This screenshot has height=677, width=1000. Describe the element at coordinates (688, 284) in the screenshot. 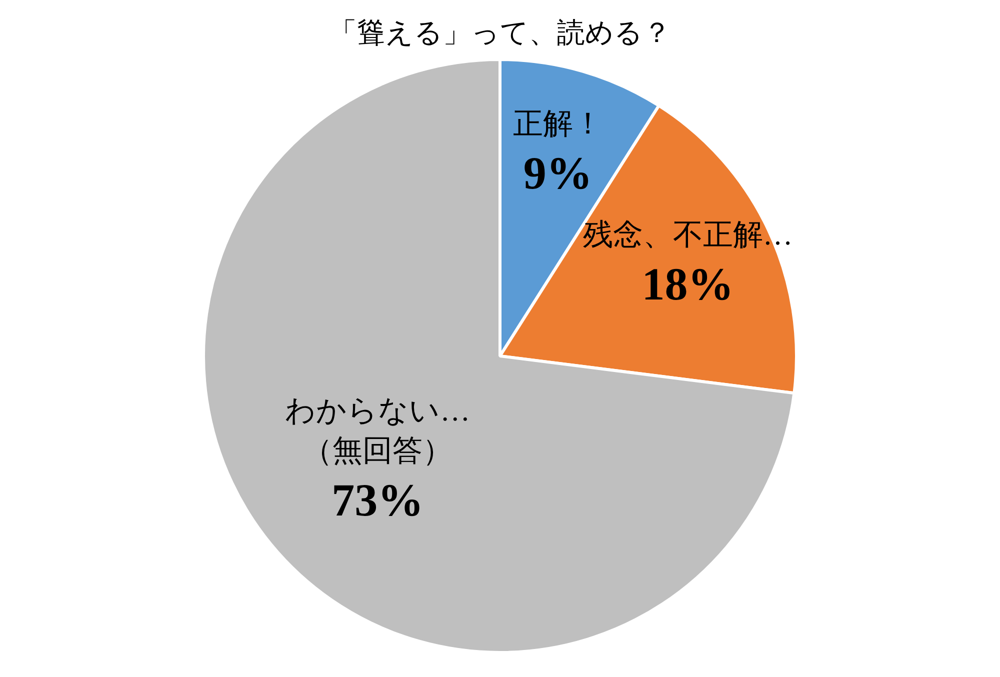

I see `data-label: 18%` at that location.